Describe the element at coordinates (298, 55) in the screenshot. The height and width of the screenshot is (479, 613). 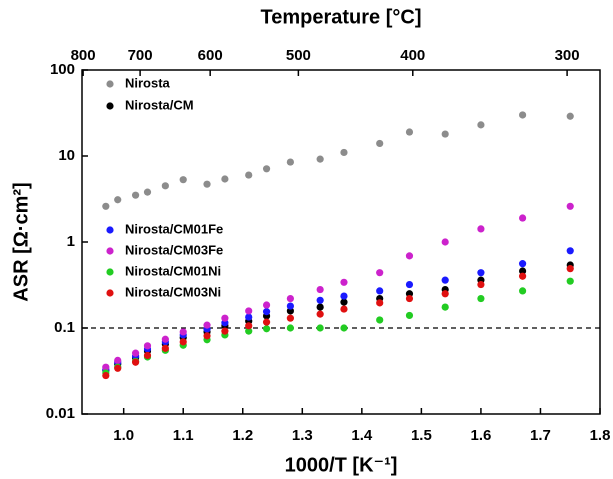
I see `x2-tick-label: 500` at that location.